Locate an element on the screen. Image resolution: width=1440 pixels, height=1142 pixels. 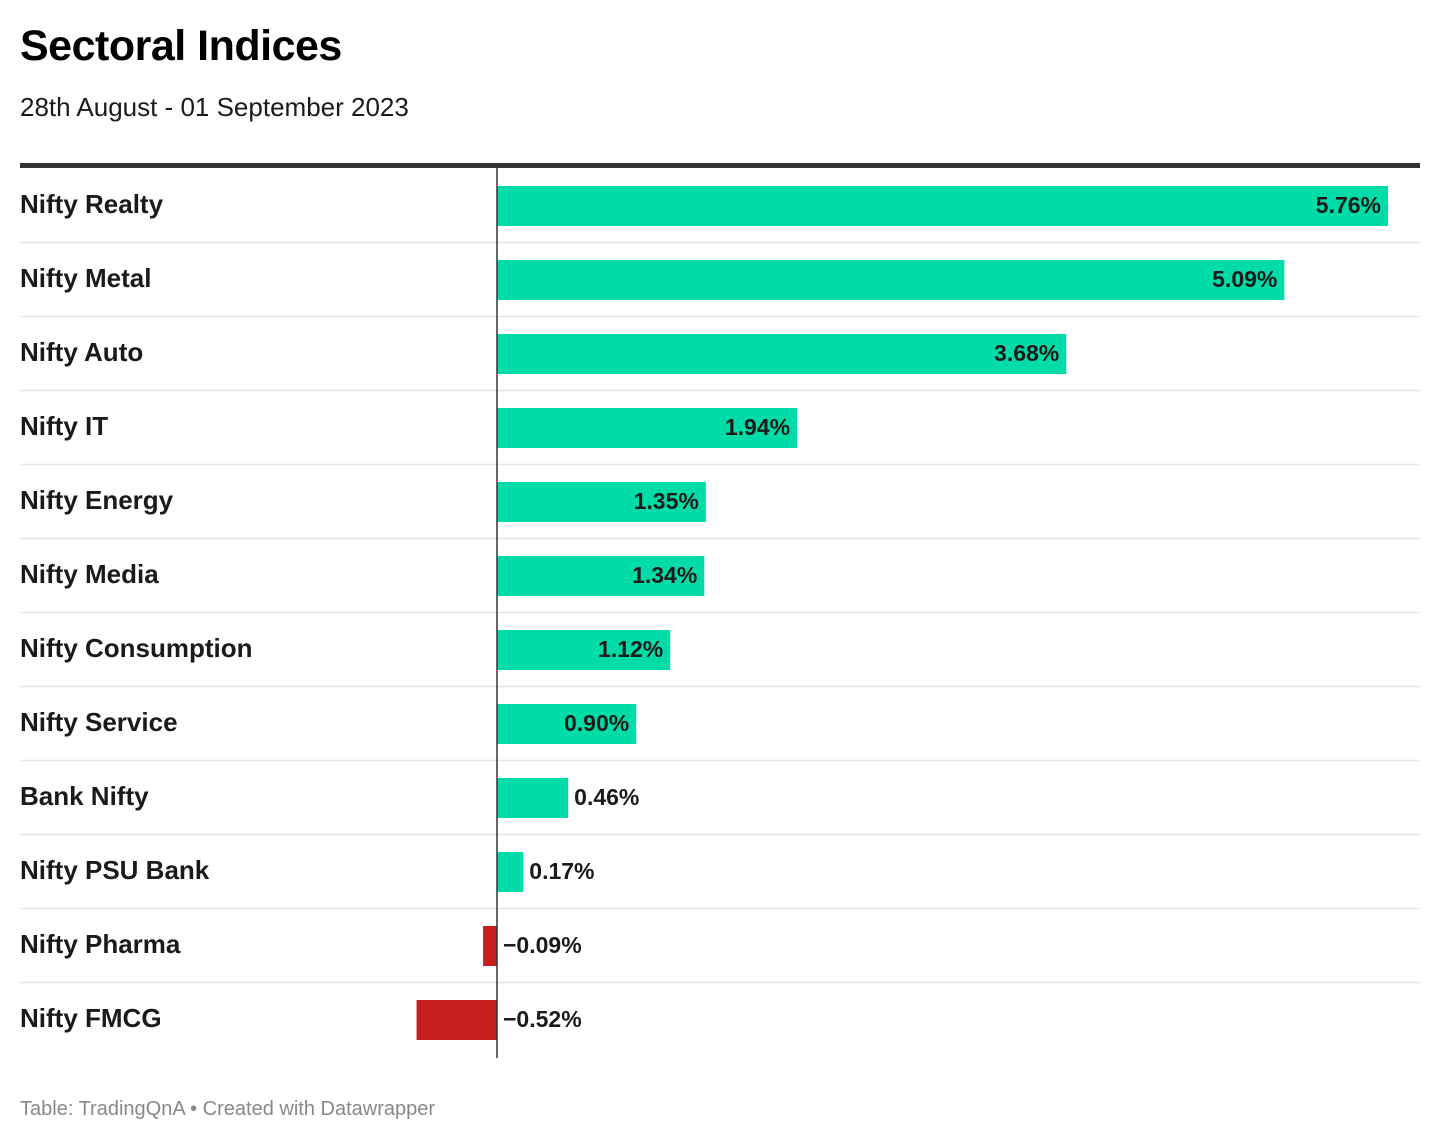
value-label: 5.76% is located at coordinates (1348, 205).